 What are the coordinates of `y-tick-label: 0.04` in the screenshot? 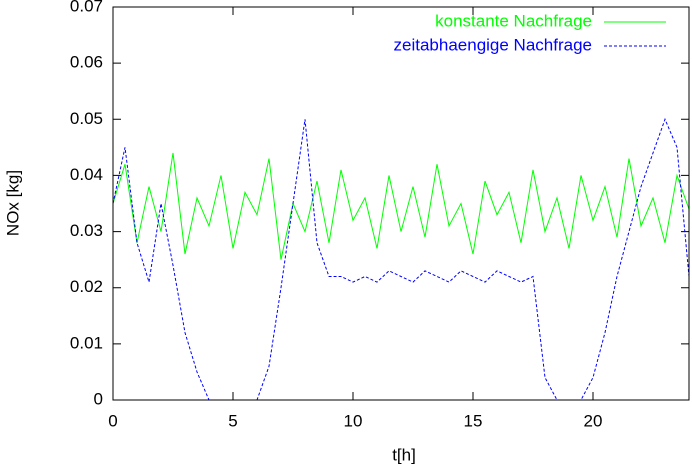 It's located at (86, 174).